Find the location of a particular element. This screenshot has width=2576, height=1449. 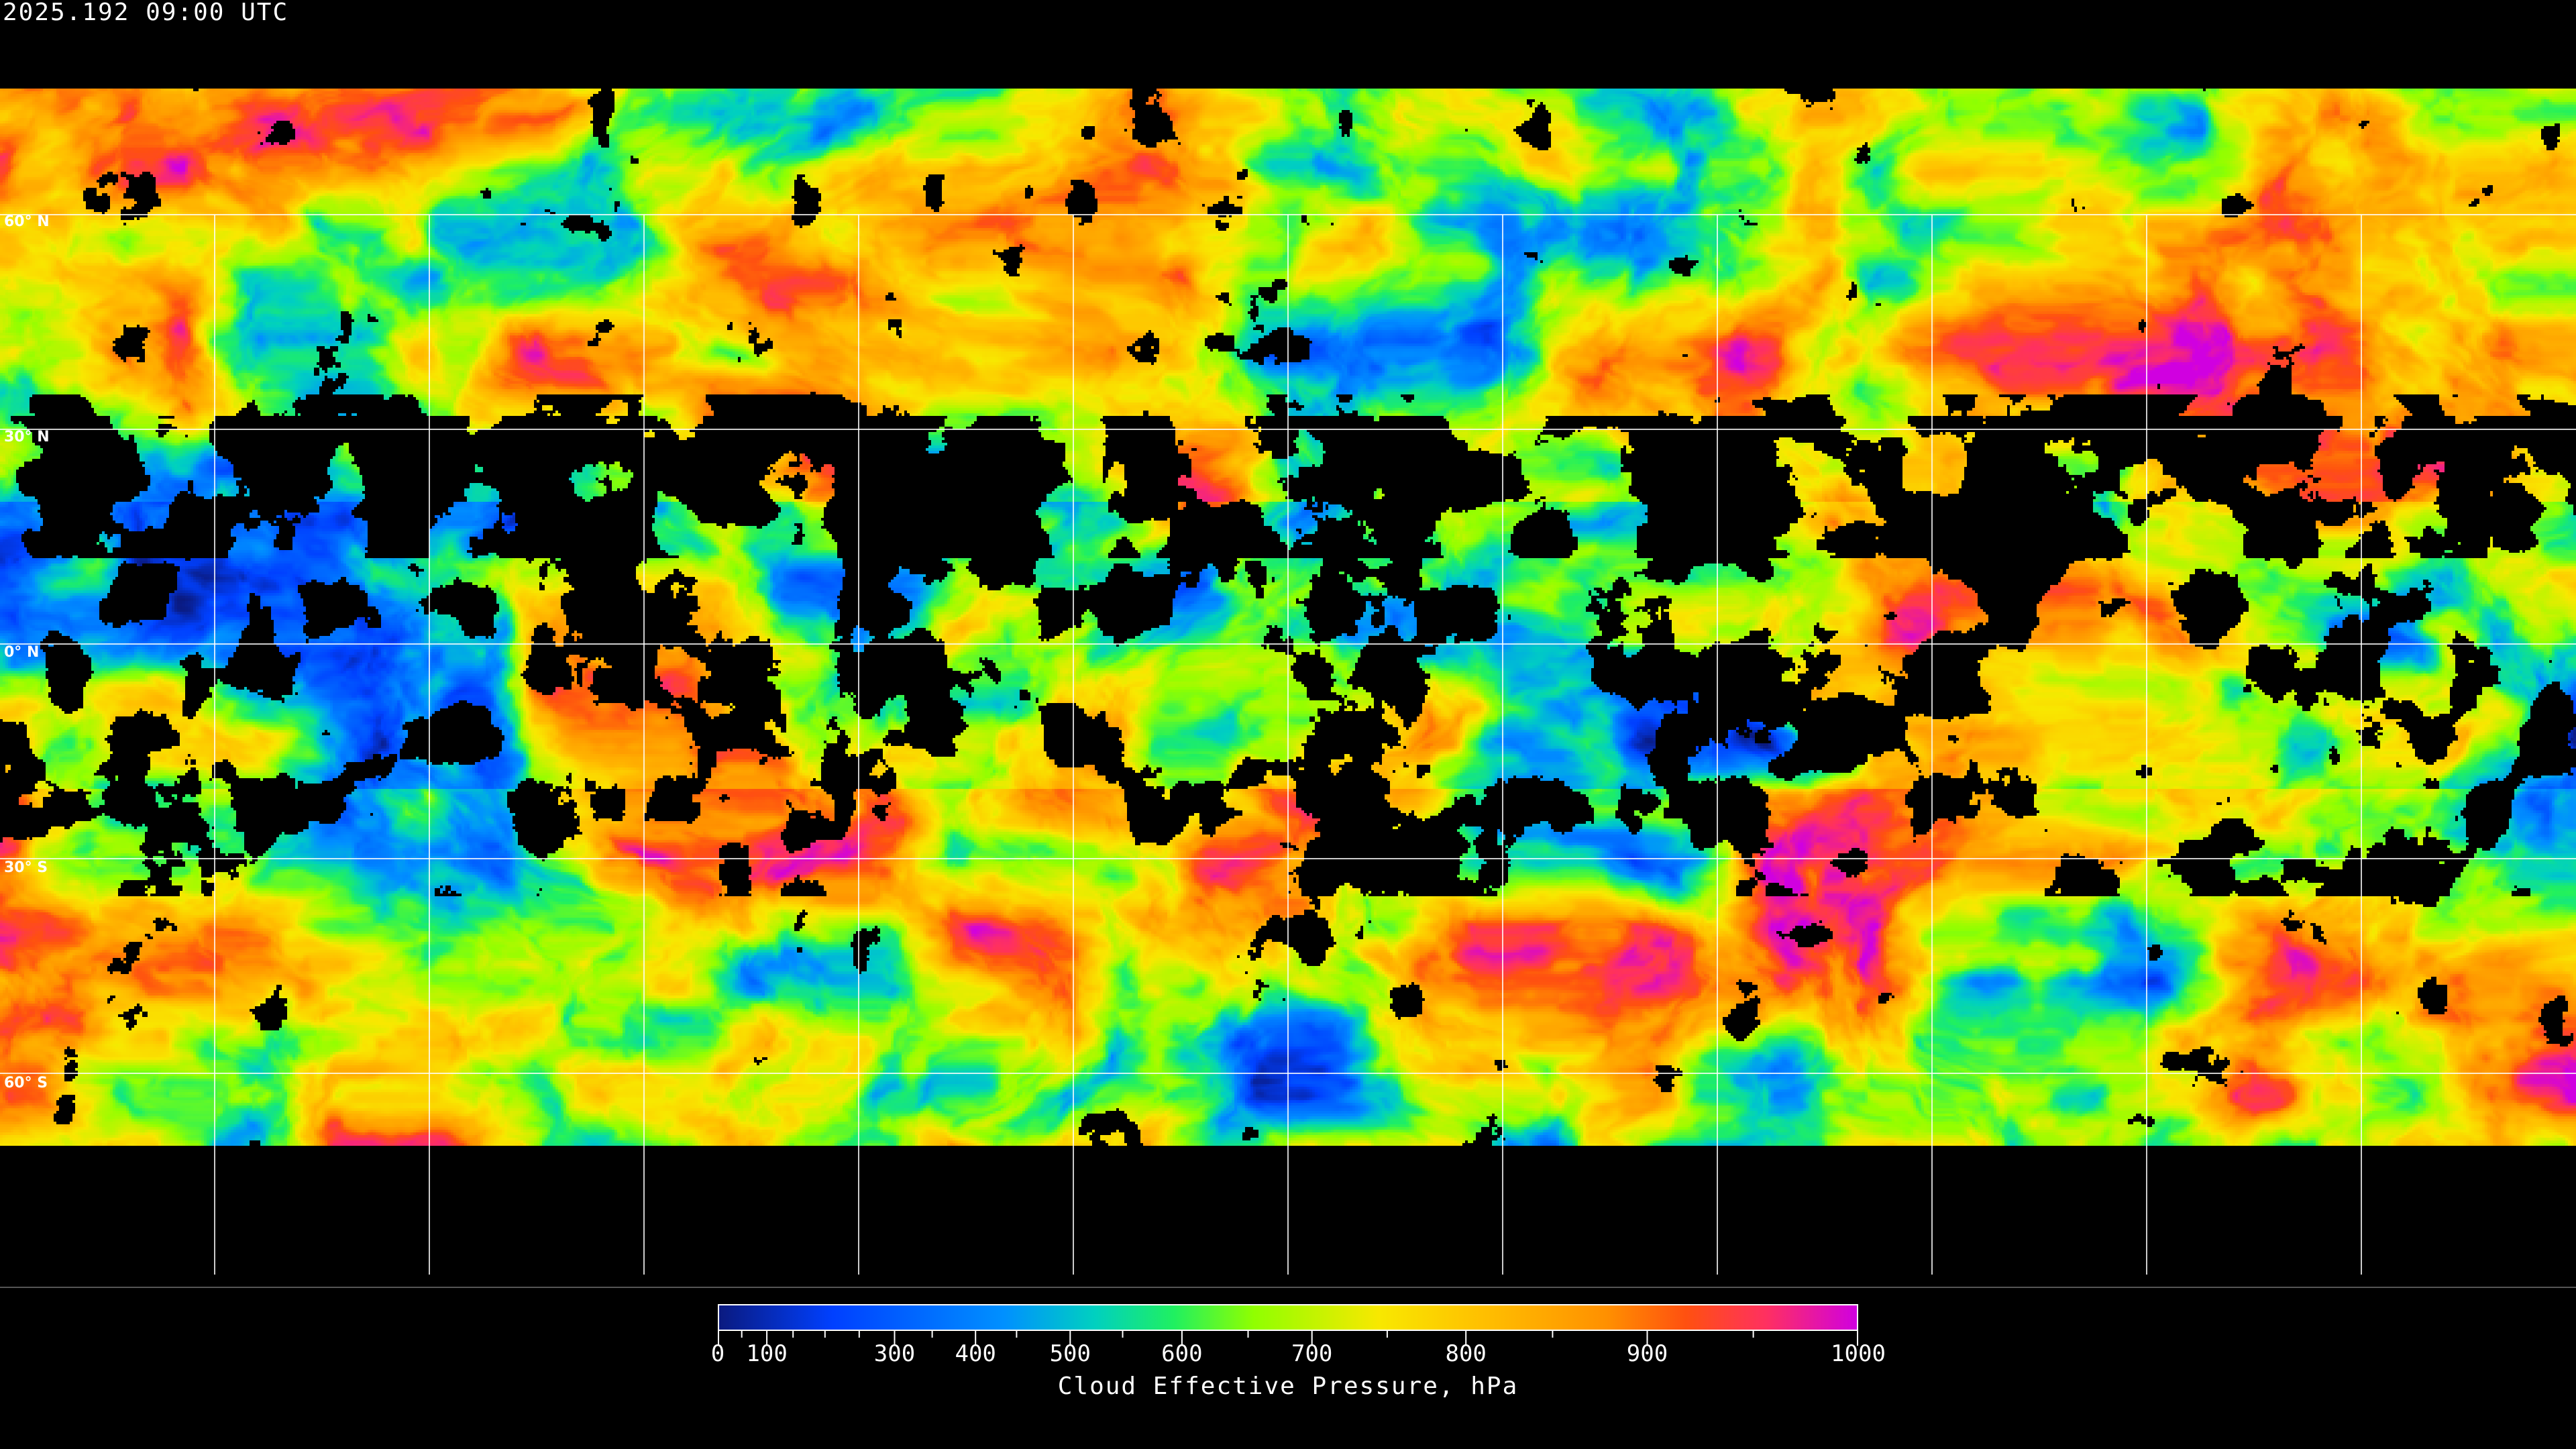

lat-label-30n: 30° N is located at coordinates (27, 437).